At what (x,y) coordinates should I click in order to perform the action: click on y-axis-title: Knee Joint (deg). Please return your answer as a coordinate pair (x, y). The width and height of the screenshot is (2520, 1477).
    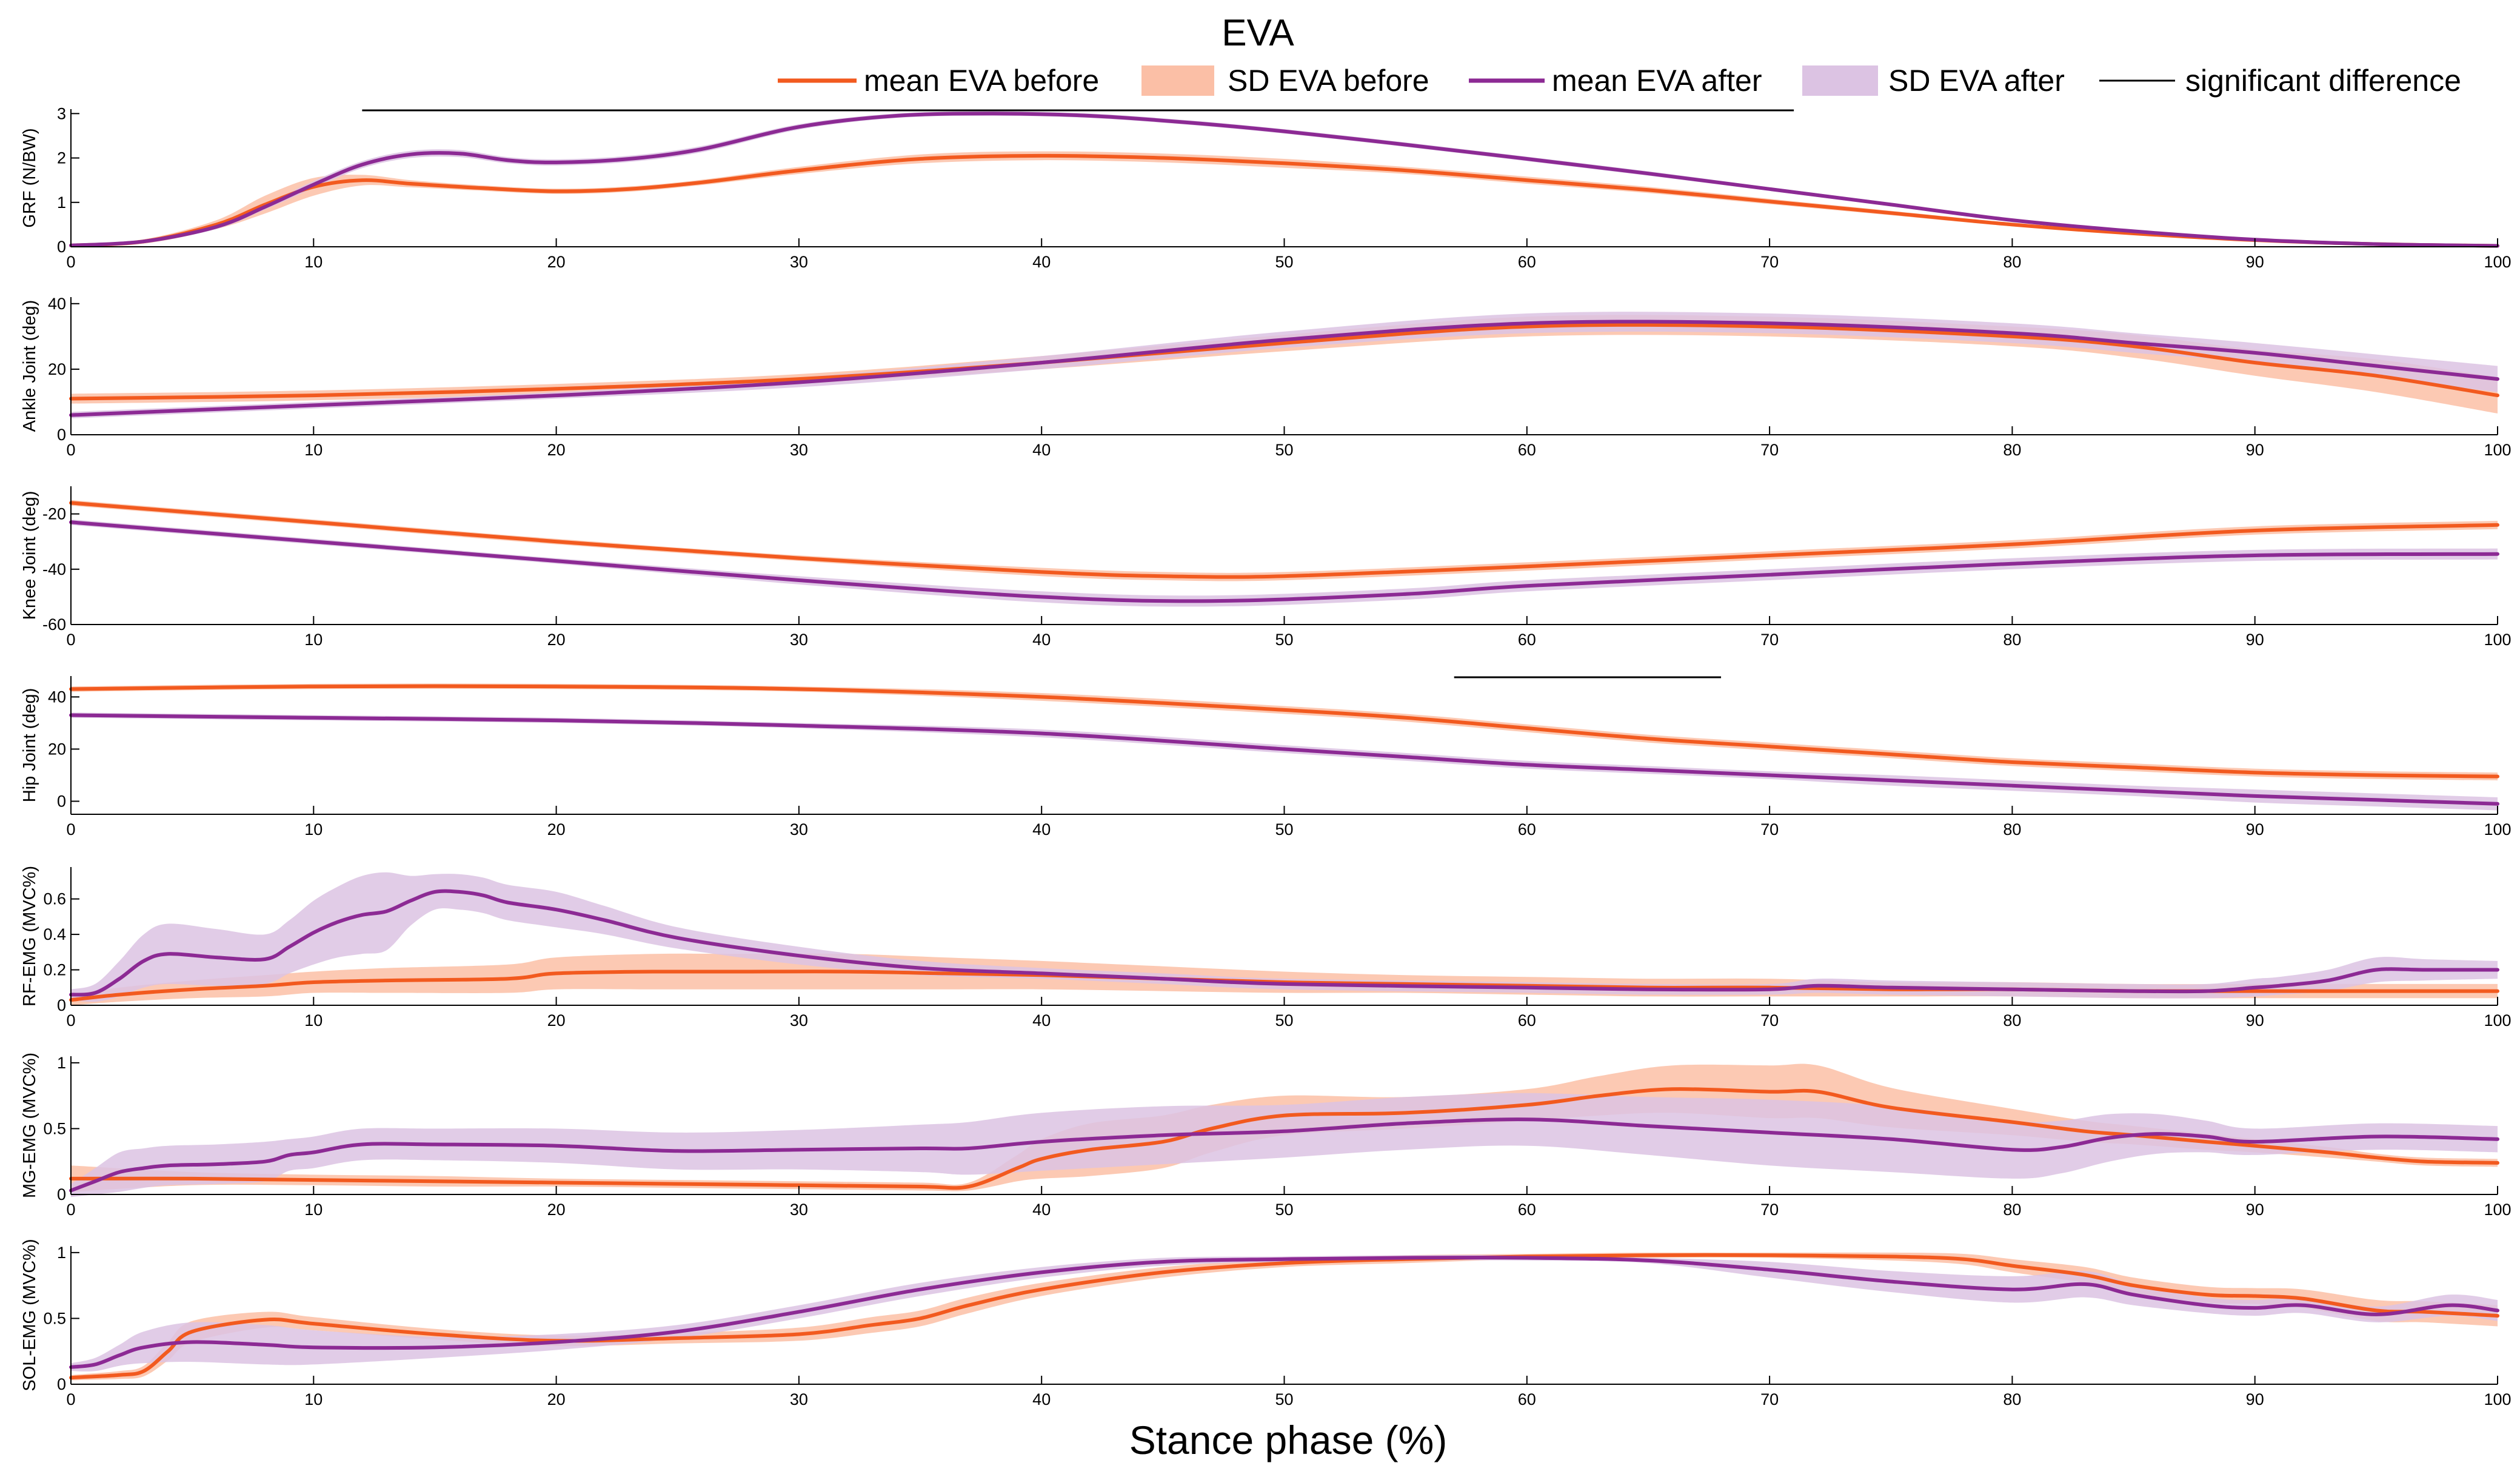
    Looking at the image, I should click on (29, 555).